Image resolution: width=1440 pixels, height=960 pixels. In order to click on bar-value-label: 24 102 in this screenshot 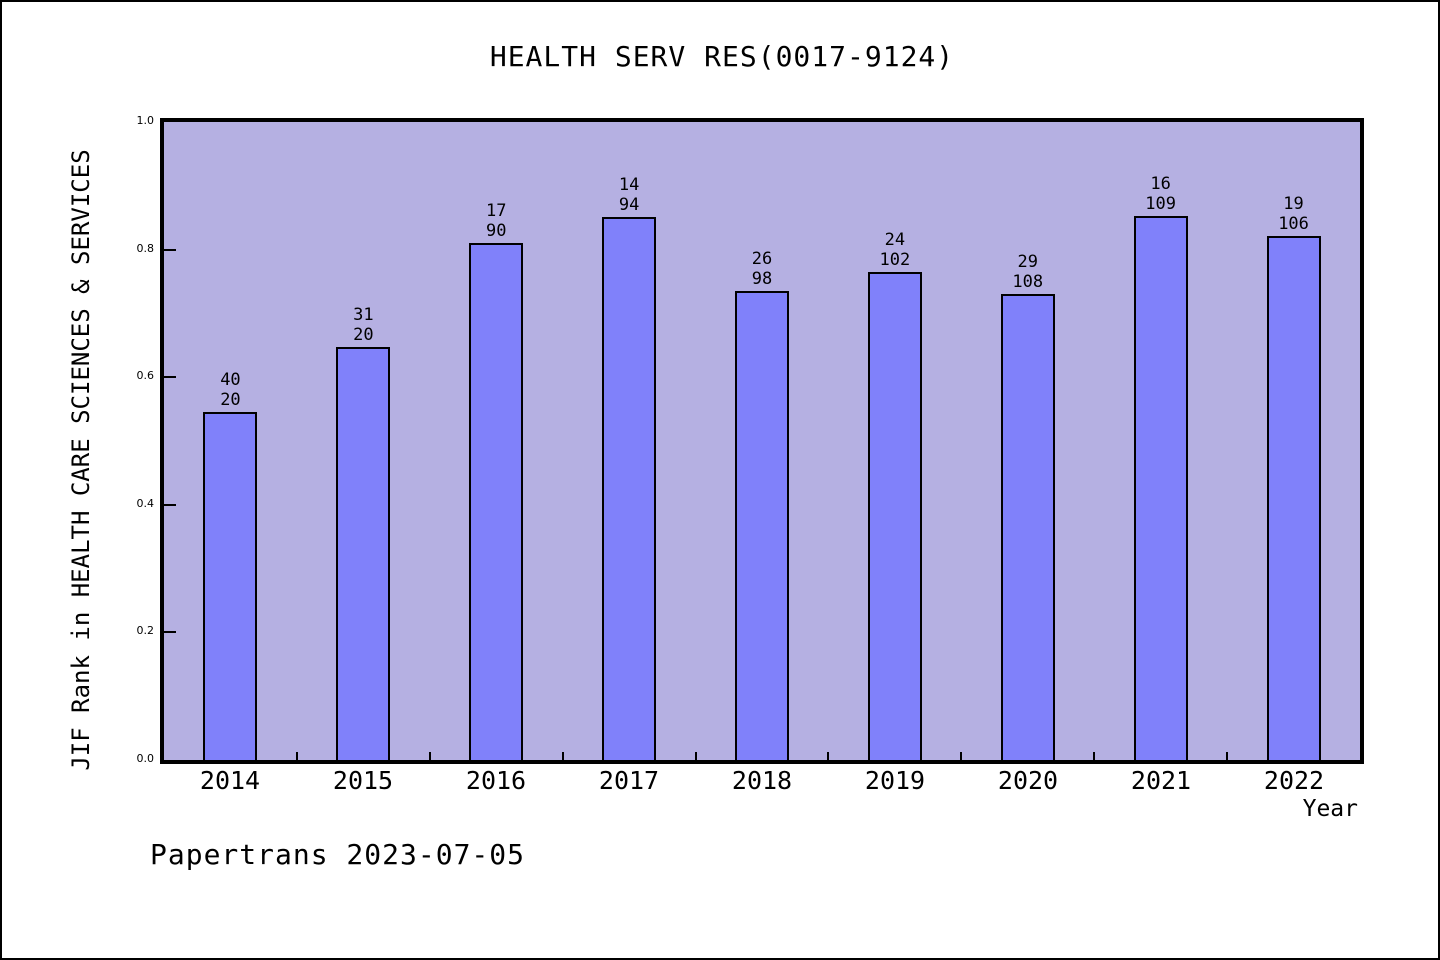, I will do `click(895, 250)`.